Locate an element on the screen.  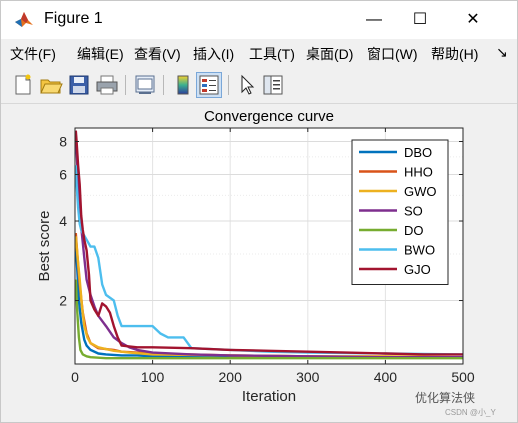
series-line-do is located at coordinates (268, 319).